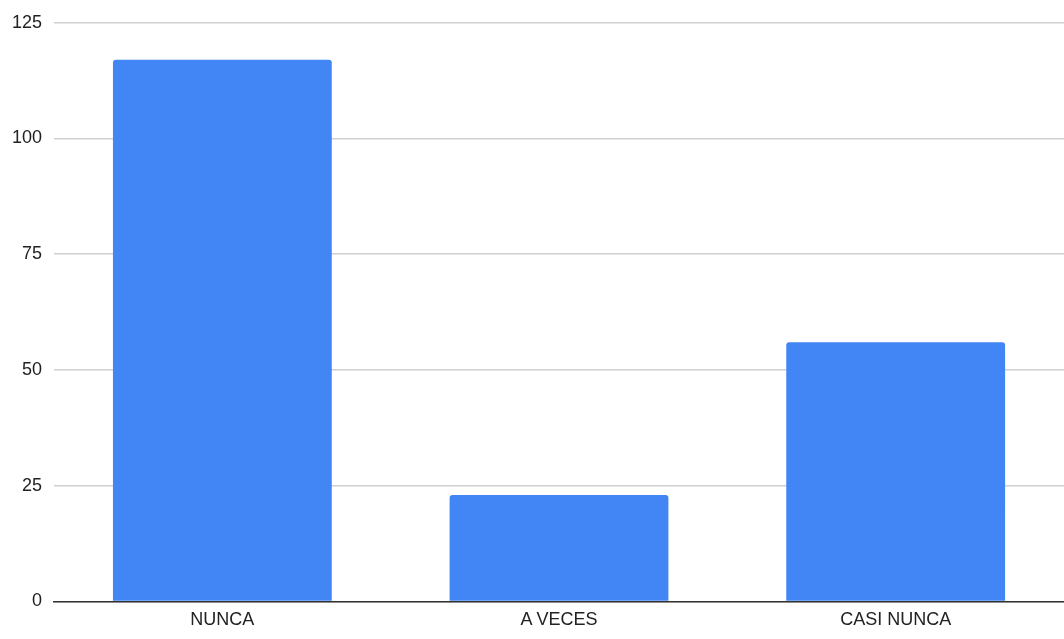 Image resolution: width=1064 pixels, height=639 pixels. Describe the element at coordinates (222, 619) in the screenshot. I see `x-tick-label: NUNCA` at that location.